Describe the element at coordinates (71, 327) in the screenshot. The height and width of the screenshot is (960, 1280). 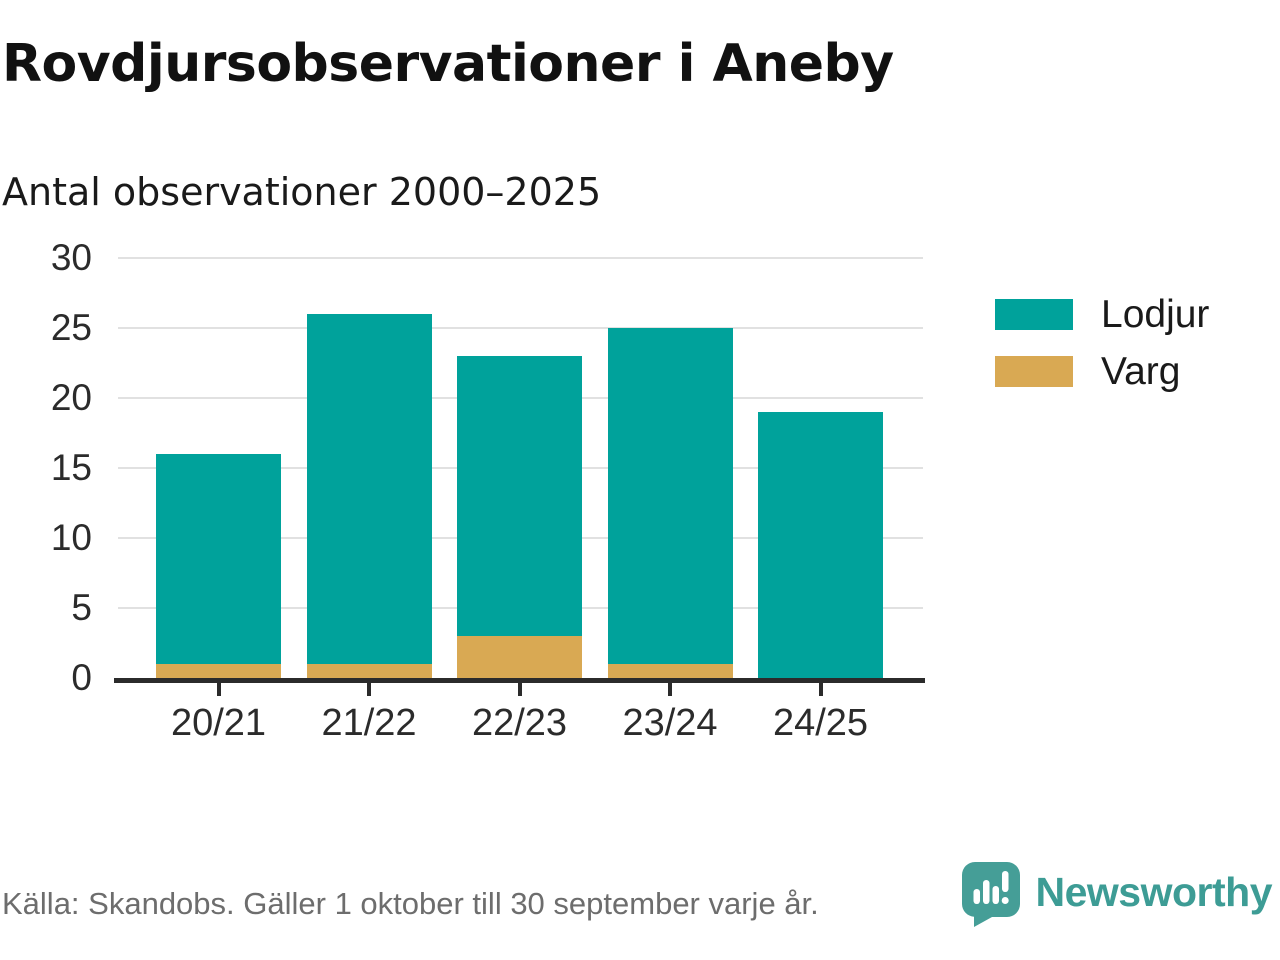
I see `y-axis-tick-label: 25` at that location.